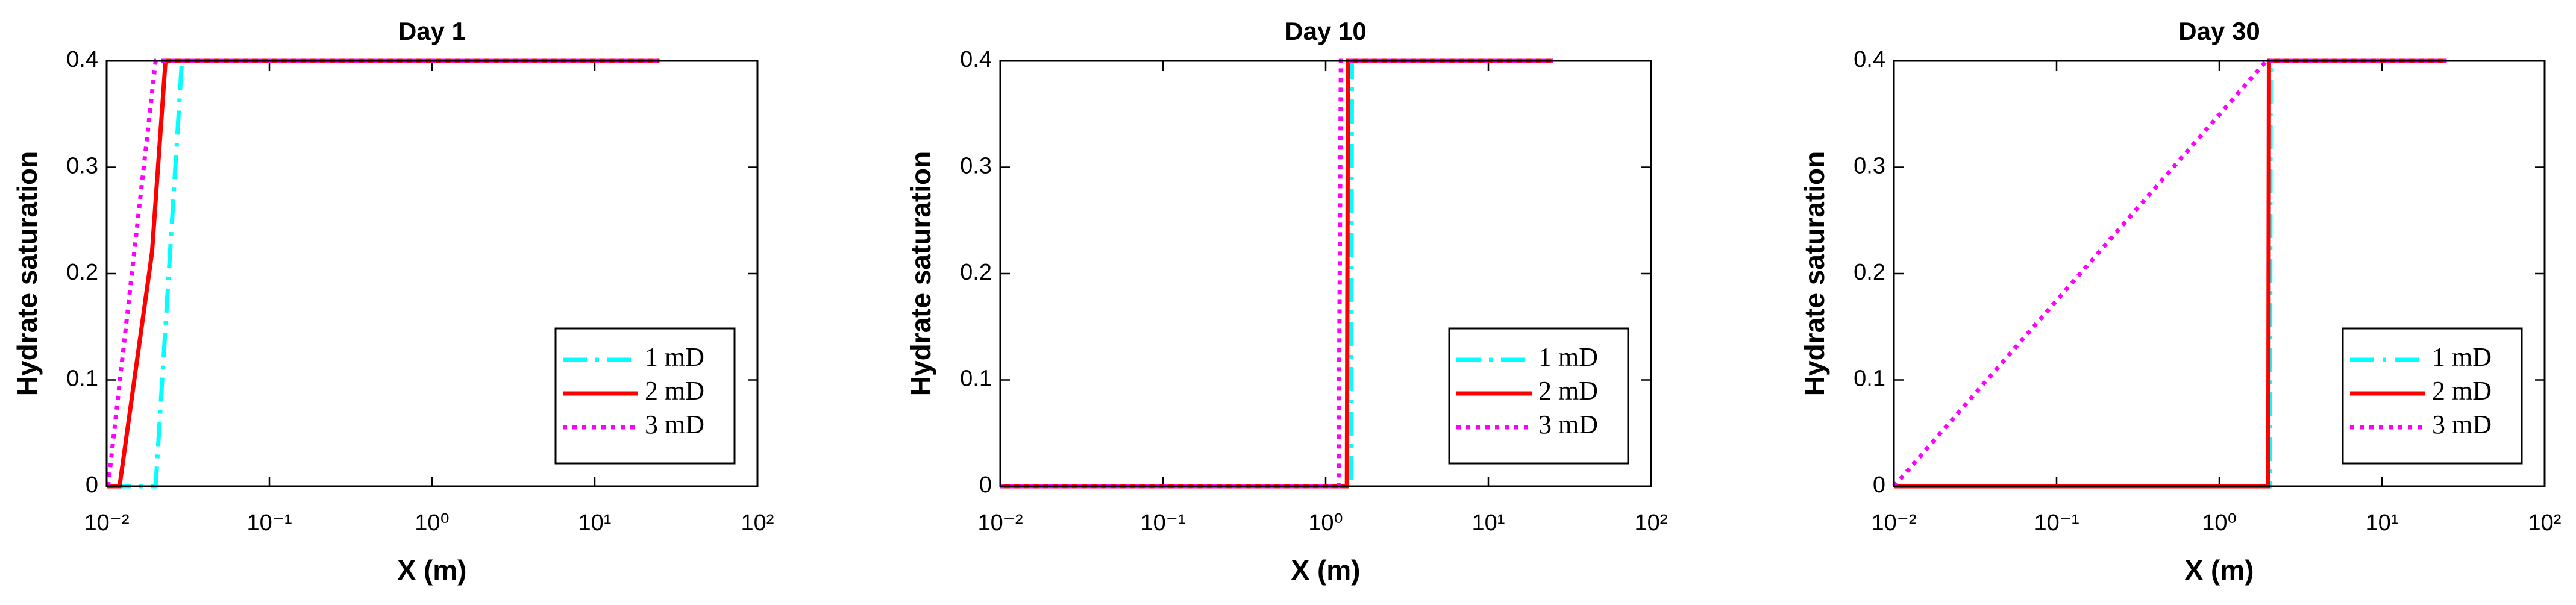 The height and width of the screenshot is (605, 2576). What do you see at coordinates (432, 31) in the screenshot?
I see `chart-title: Day 1` at bounding box center [432, 31].